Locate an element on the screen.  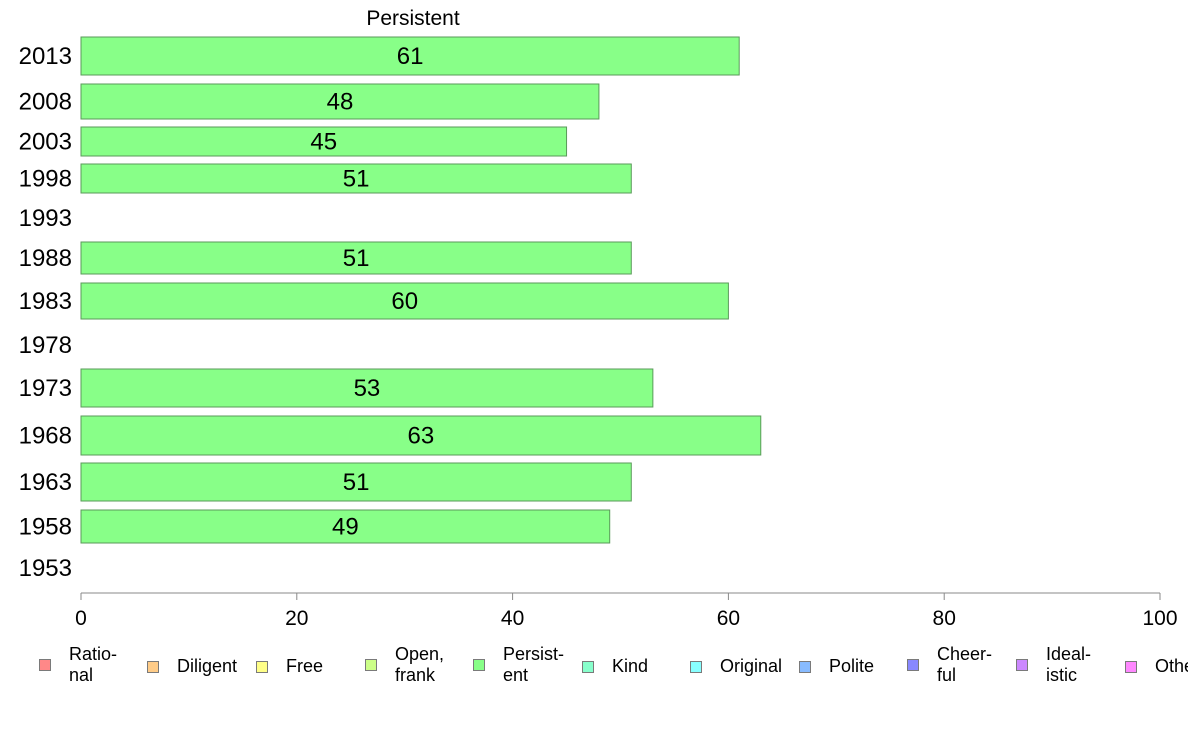
legend-item: Free is located at coordinates (289, 666).